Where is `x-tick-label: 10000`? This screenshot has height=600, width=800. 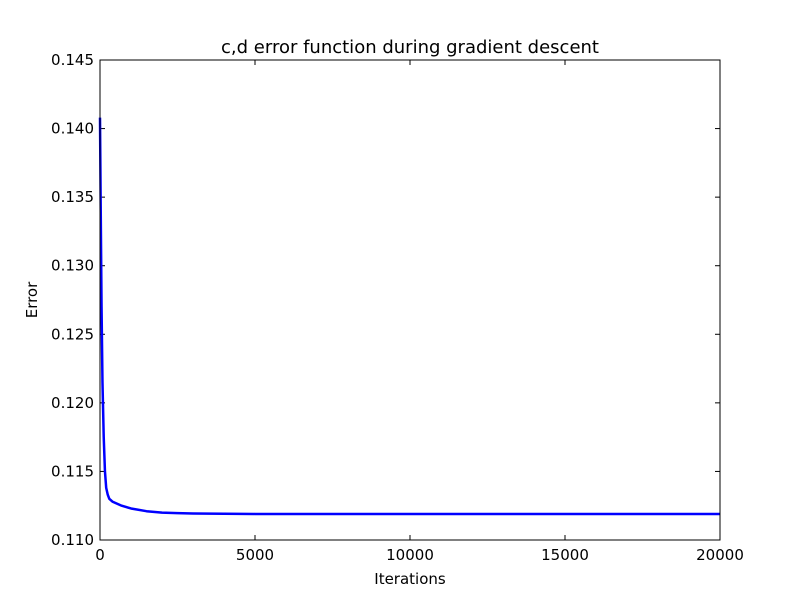 x-tick-label: 10000 is located at coordinates (410, 555).